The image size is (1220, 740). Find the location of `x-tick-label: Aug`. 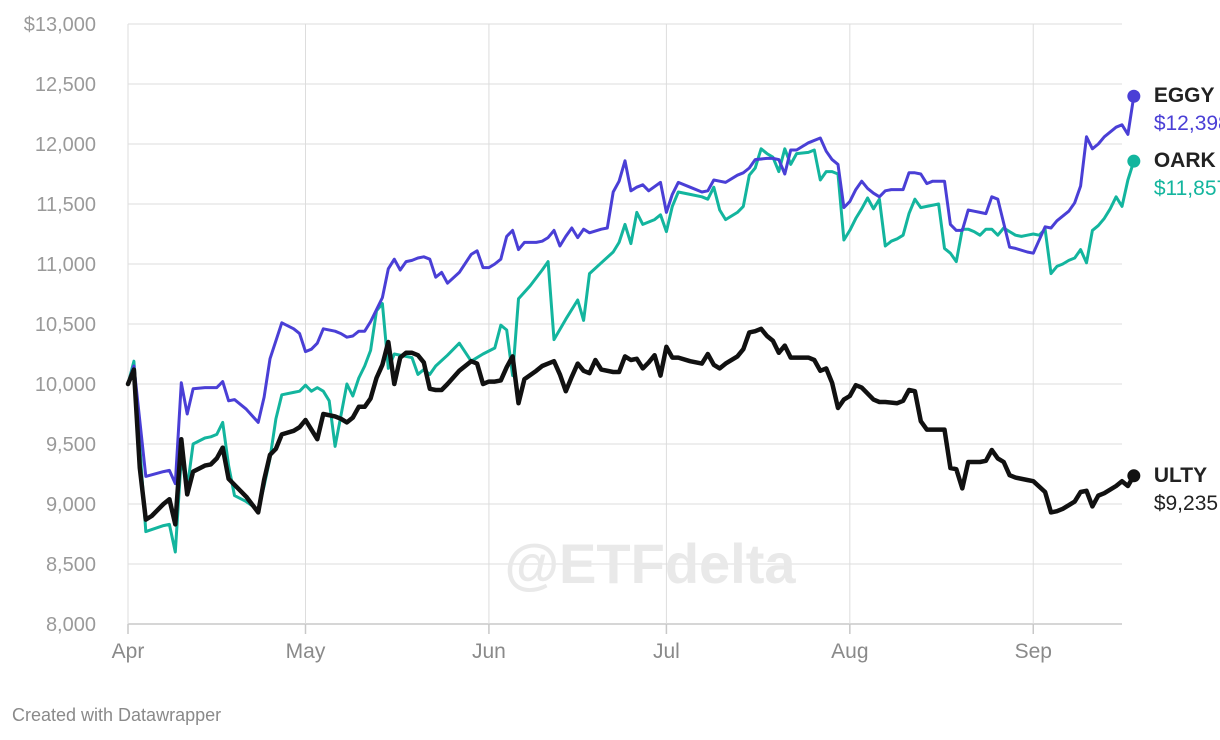

x-tick-label: Aug is located at coordinates (849, 651).